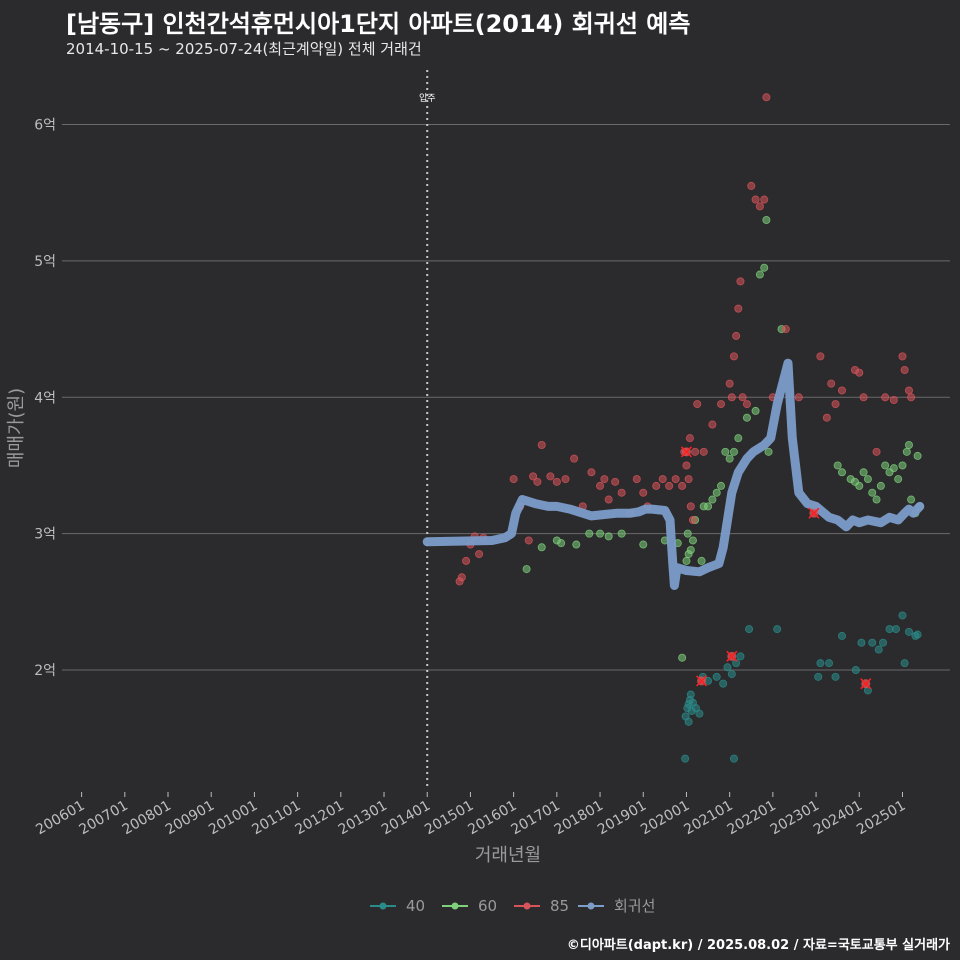 This screenshot has height=960, width=960. I want to click on highlight-cross-b, so click(814, 513).